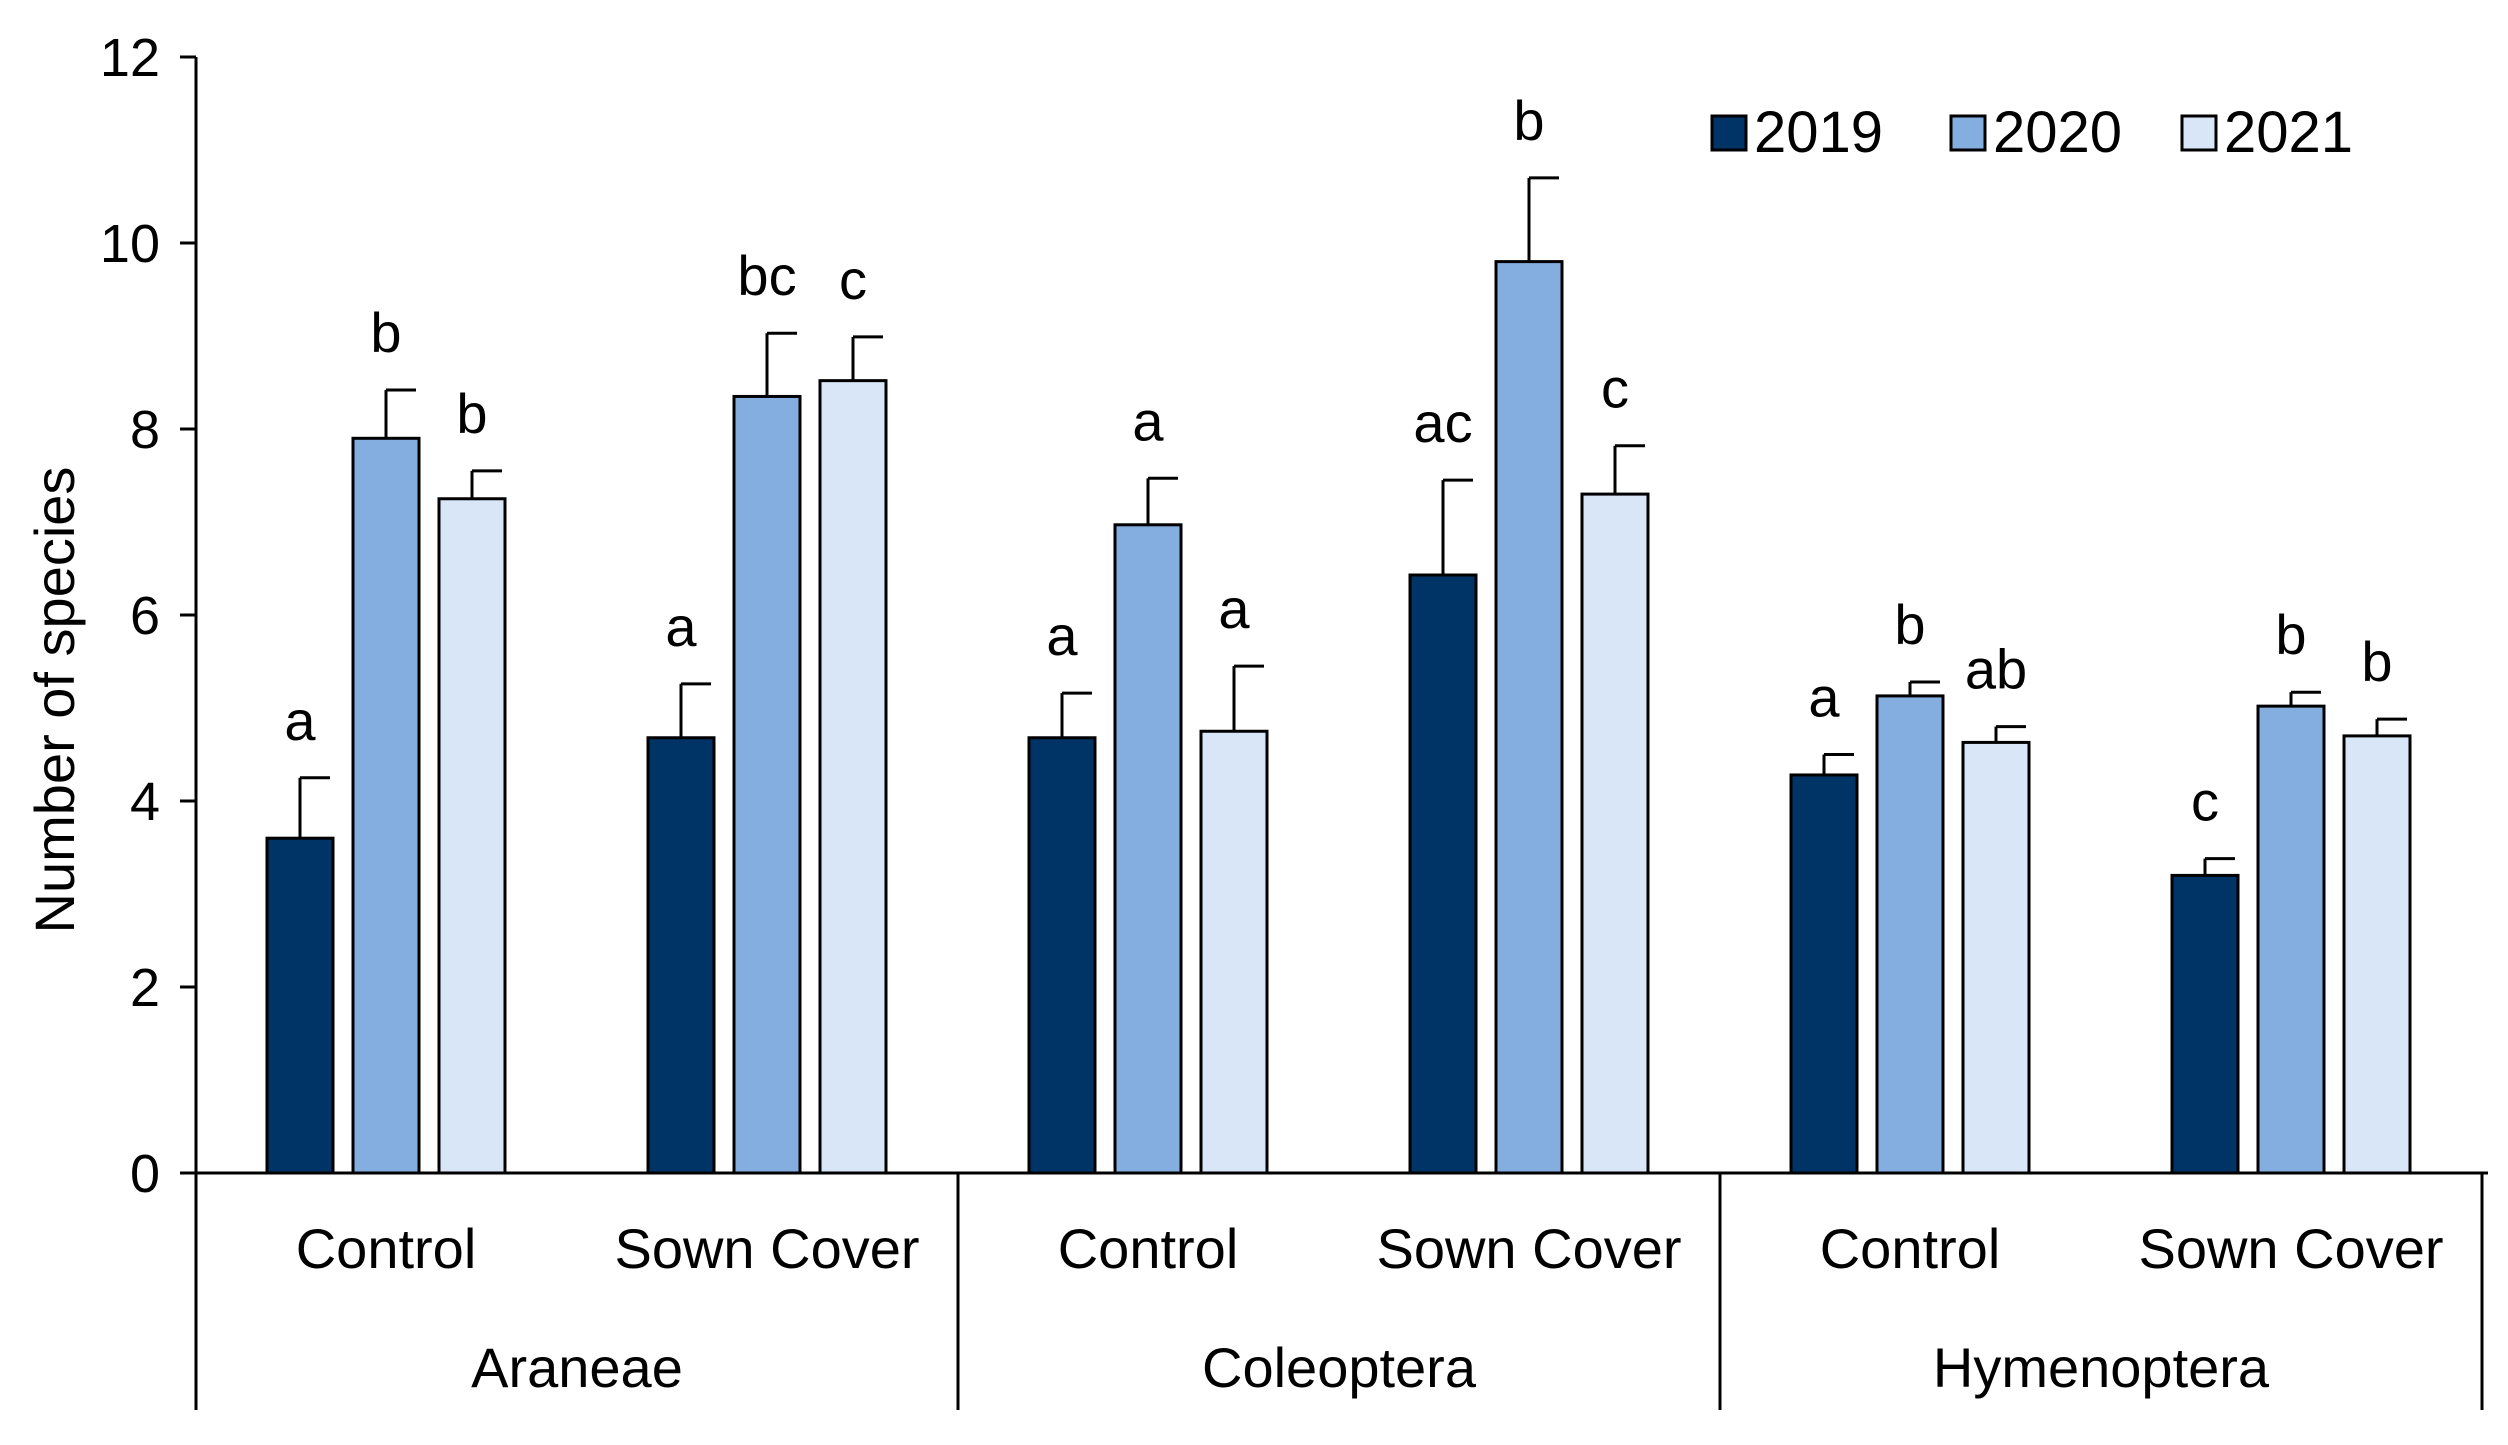  What do you see at coordinates (145, 430) in the screenshot?
I see `y-tick-label: 8` at bounding box center [145, 430].